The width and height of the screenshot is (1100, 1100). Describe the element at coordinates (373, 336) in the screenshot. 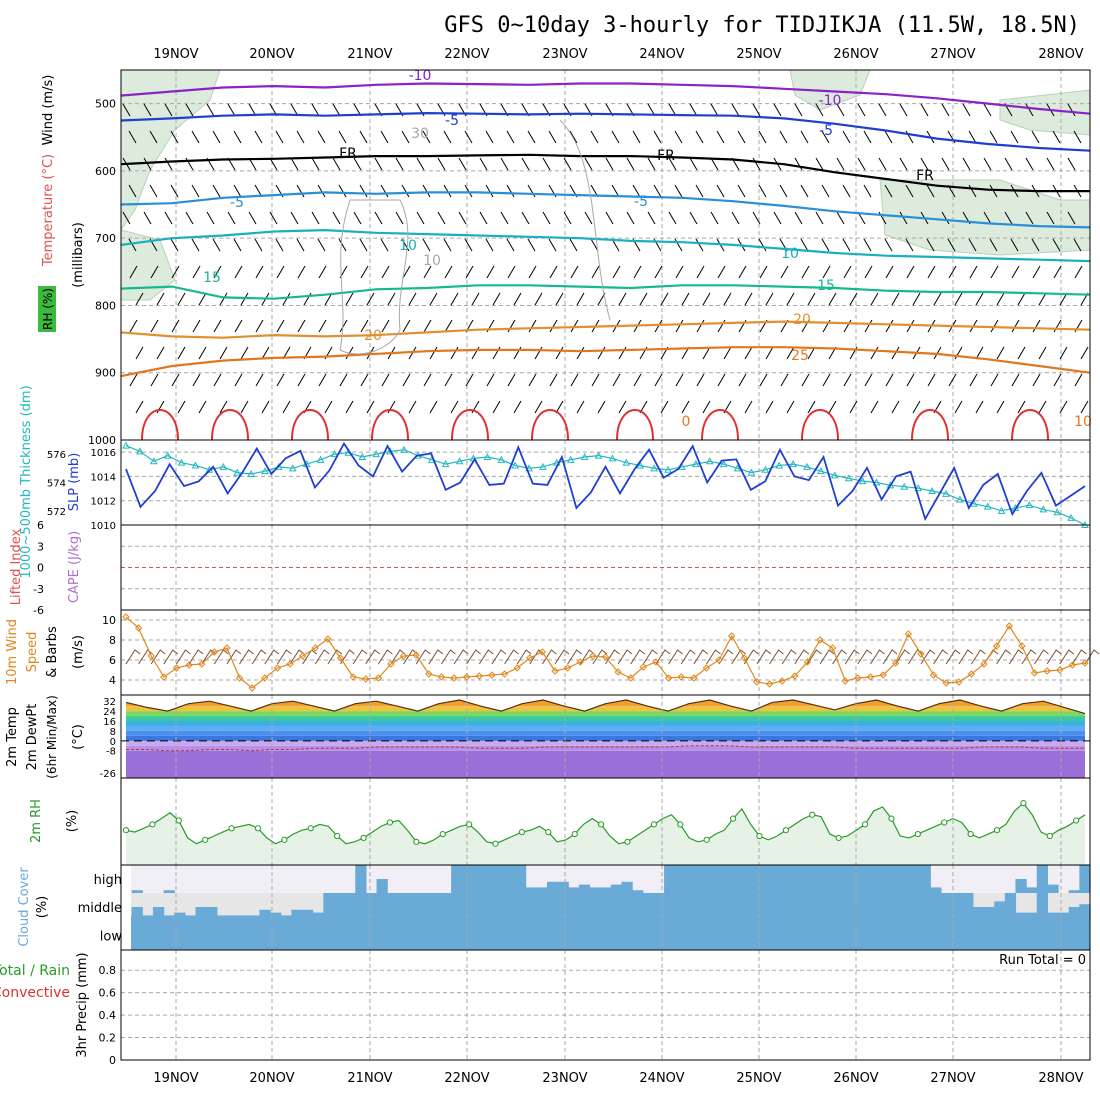

I see `contour-label: 20` at that location.